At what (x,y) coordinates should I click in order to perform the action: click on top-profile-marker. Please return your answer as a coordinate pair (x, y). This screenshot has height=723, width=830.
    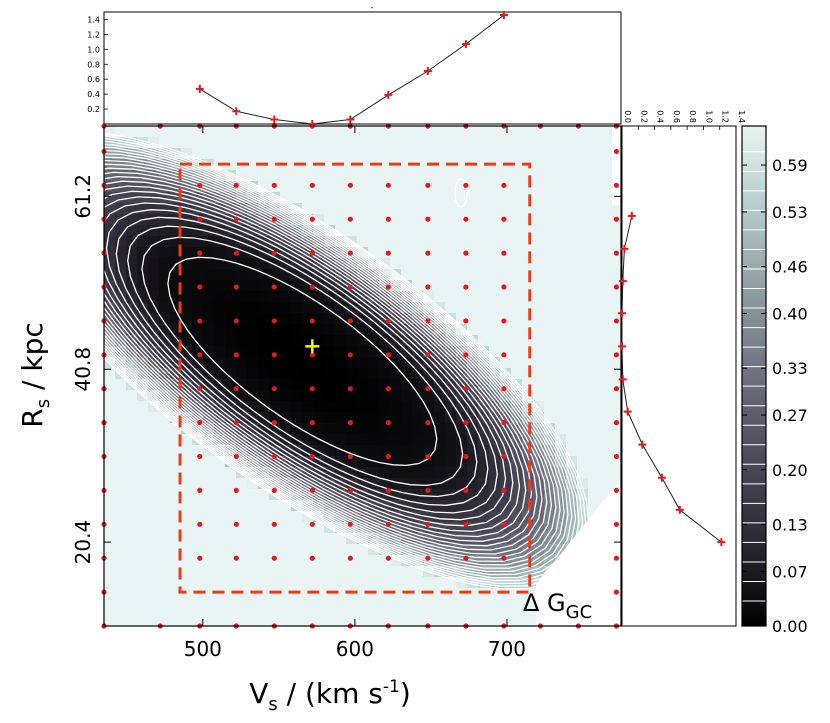
    Looking at the image, I should click on (503, 14).